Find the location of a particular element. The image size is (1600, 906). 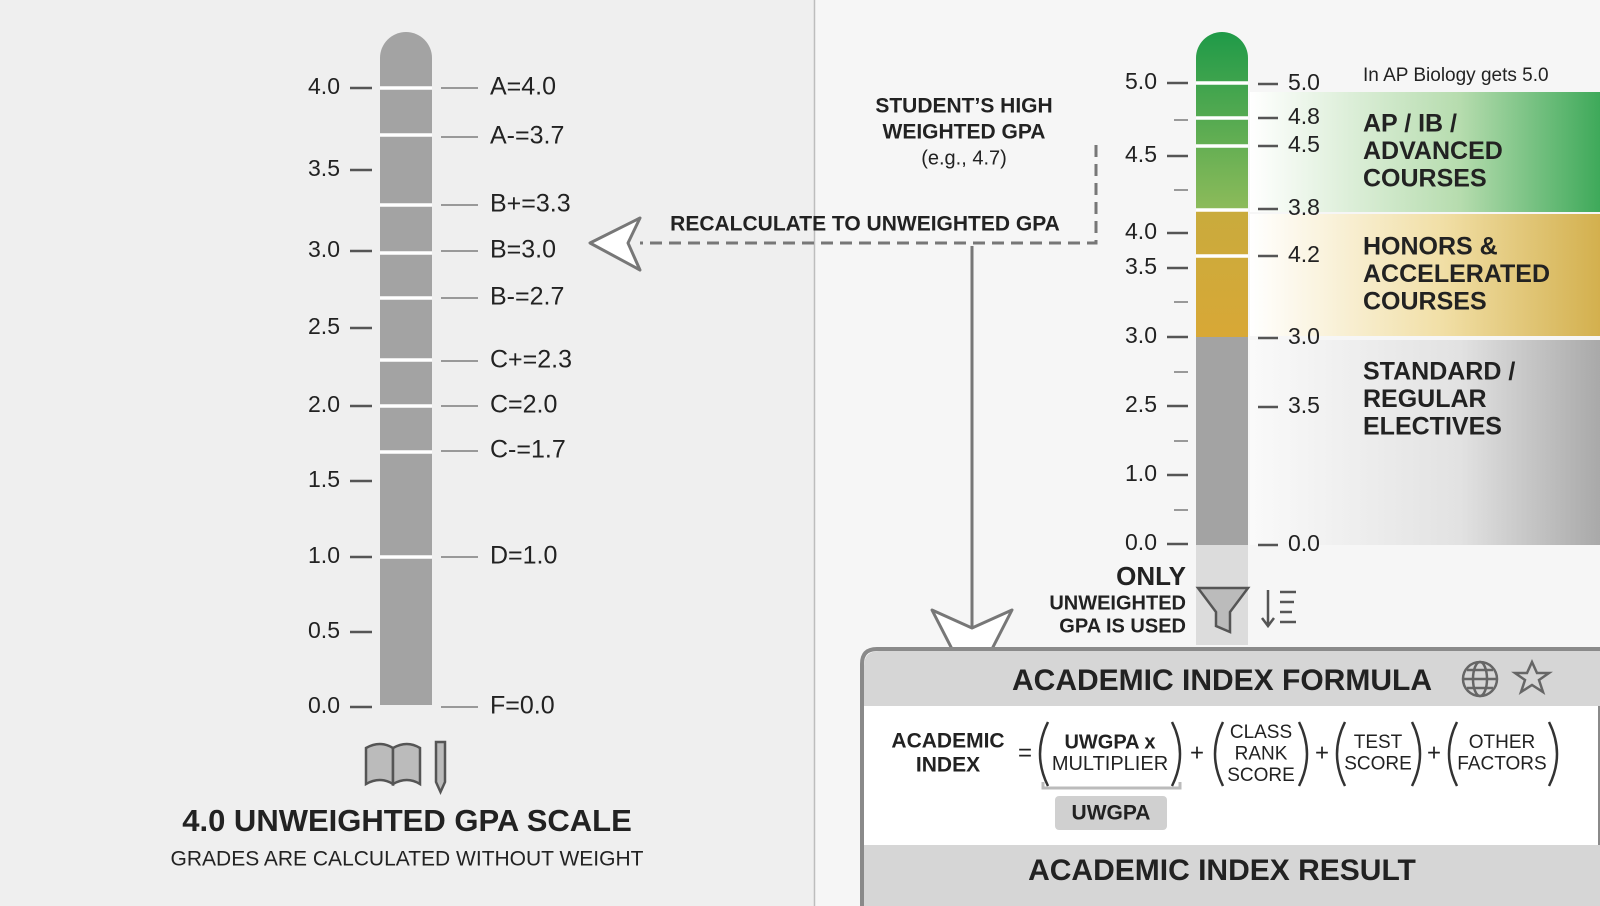

note: In AP Biology gets 5.0 is located at coordinates (1456, 75).